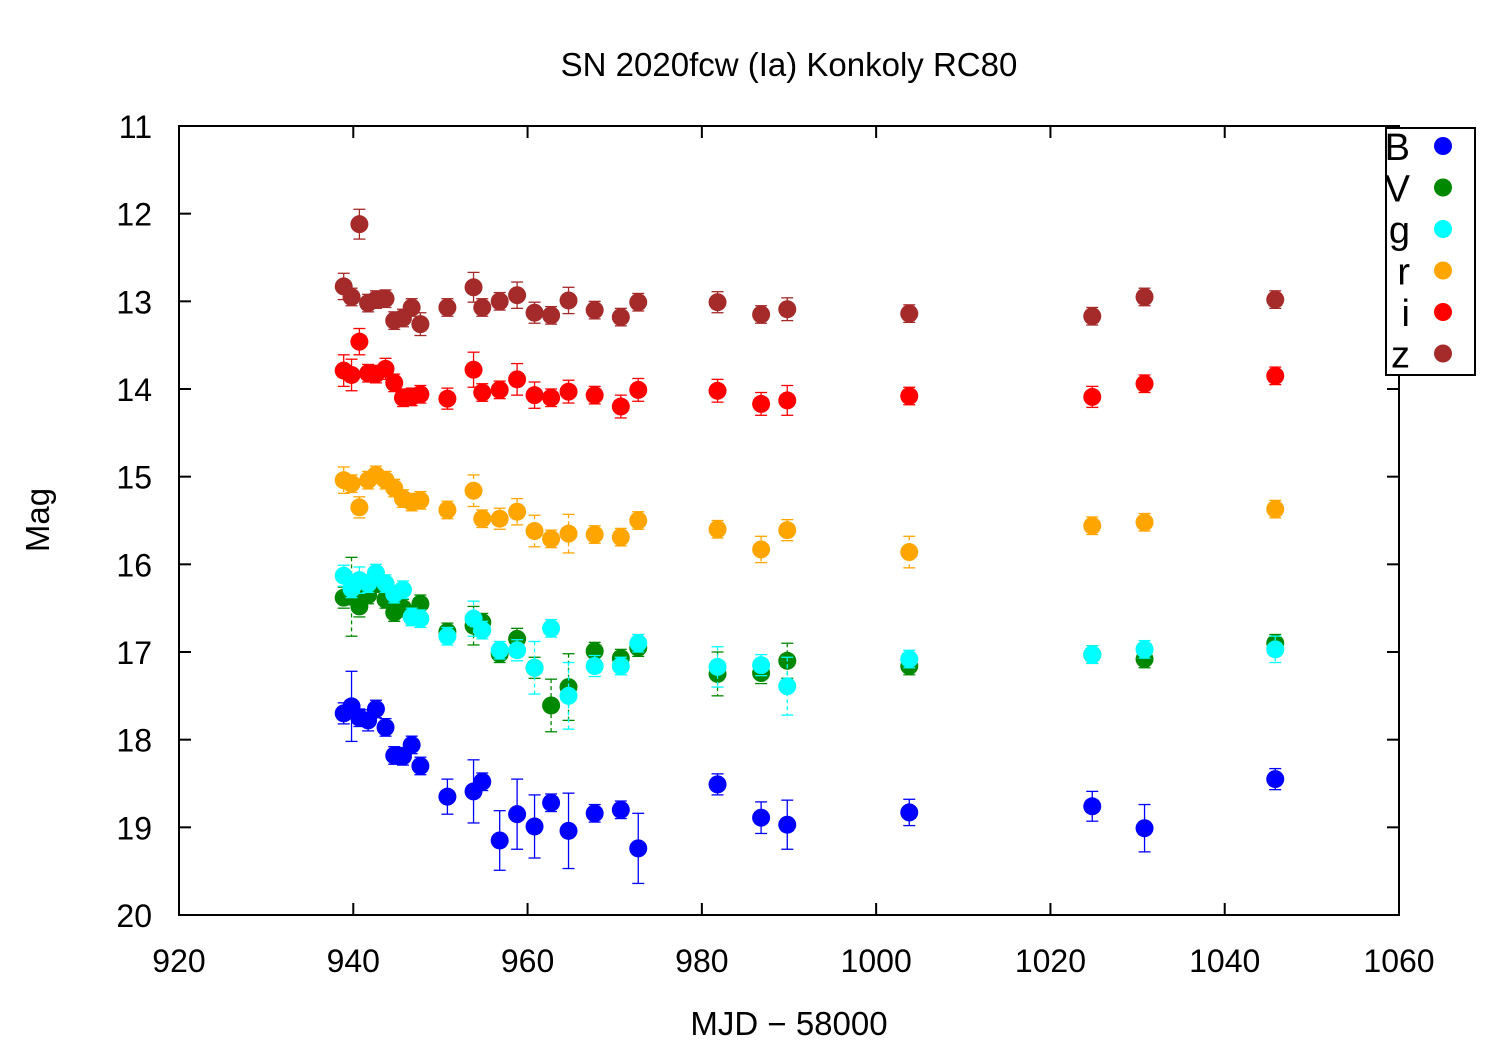  Describe the element at coordinates (789, 64) in the screenshot. I see `chart-title: SN 2020fcw (Ia) Konkoly RC80` at that location.